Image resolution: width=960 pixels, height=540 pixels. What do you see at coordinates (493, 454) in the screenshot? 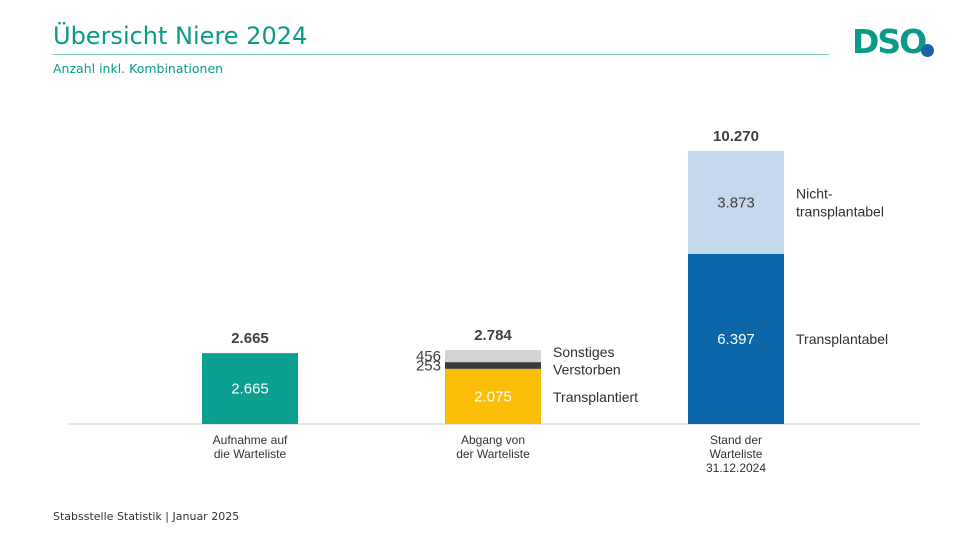
I see `category-label: der Warteliste` at bounding box center [493, 454].